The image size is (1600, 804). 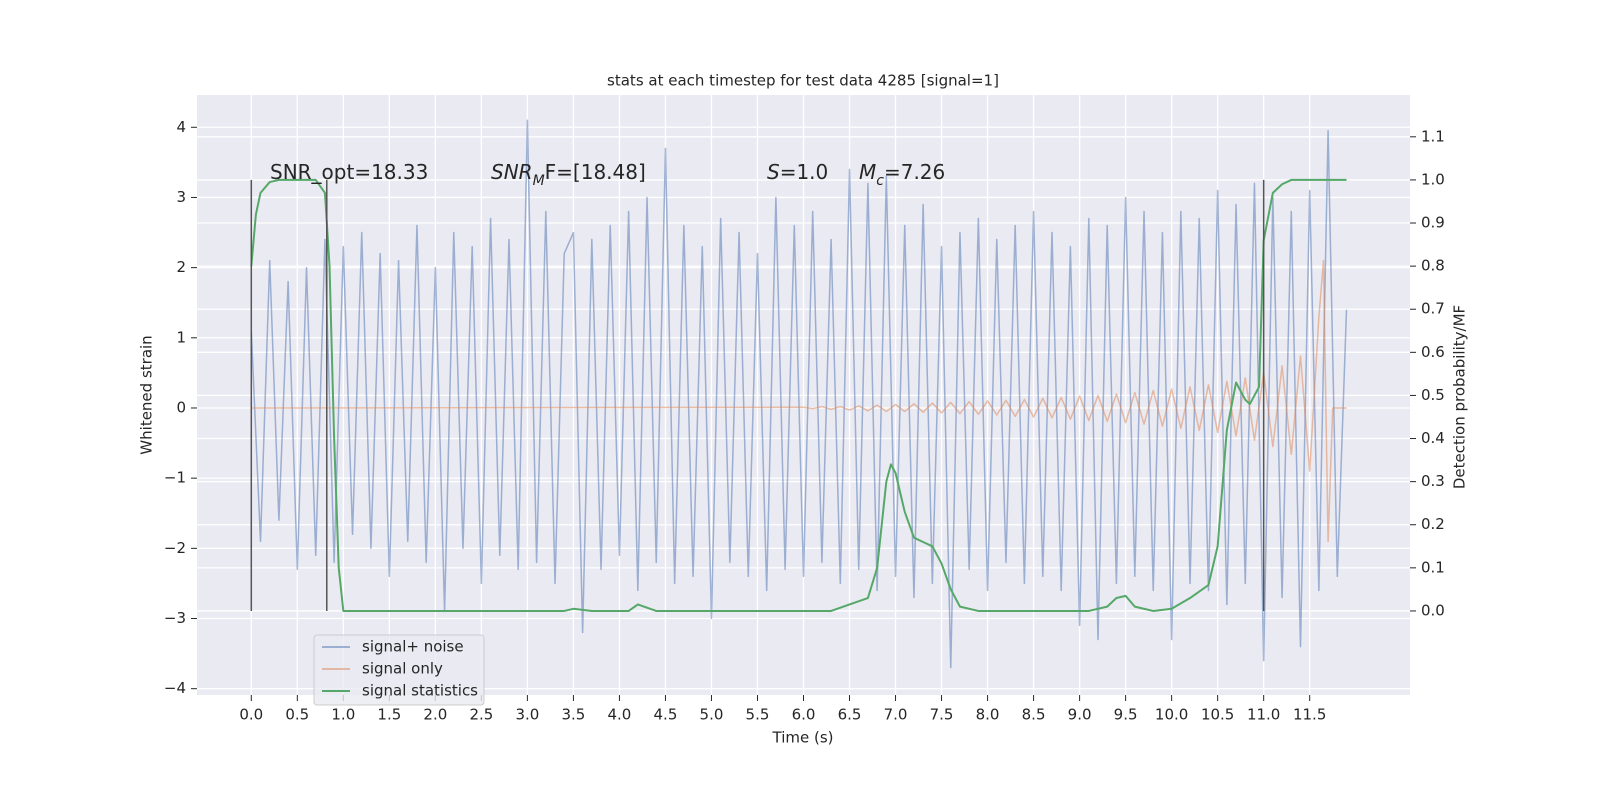 What do you see at coordinates (1309, 715) in the screenshot?
I see `x-tick-label: 11.5` at bounding box center [1309, 715].